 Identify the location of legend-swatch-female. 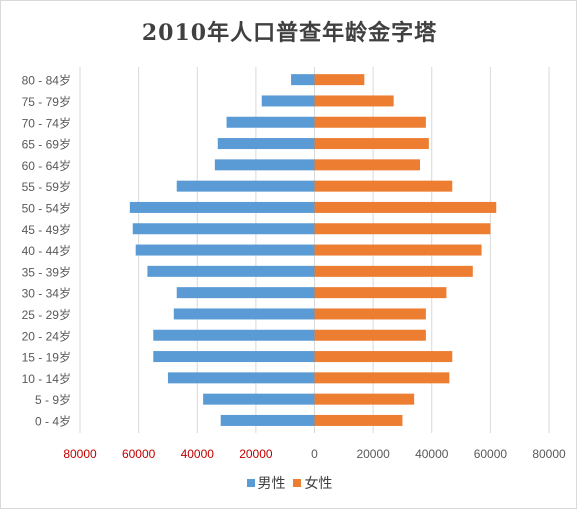
(297, 483).